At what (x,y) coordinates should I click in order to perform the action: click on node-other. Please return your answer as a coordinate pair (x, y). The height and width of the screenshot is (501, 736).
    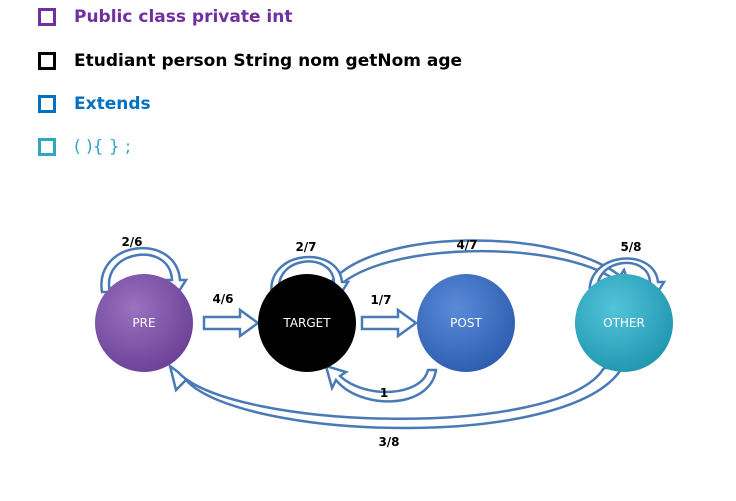
    Looking at the image, I should click on (624, 323).